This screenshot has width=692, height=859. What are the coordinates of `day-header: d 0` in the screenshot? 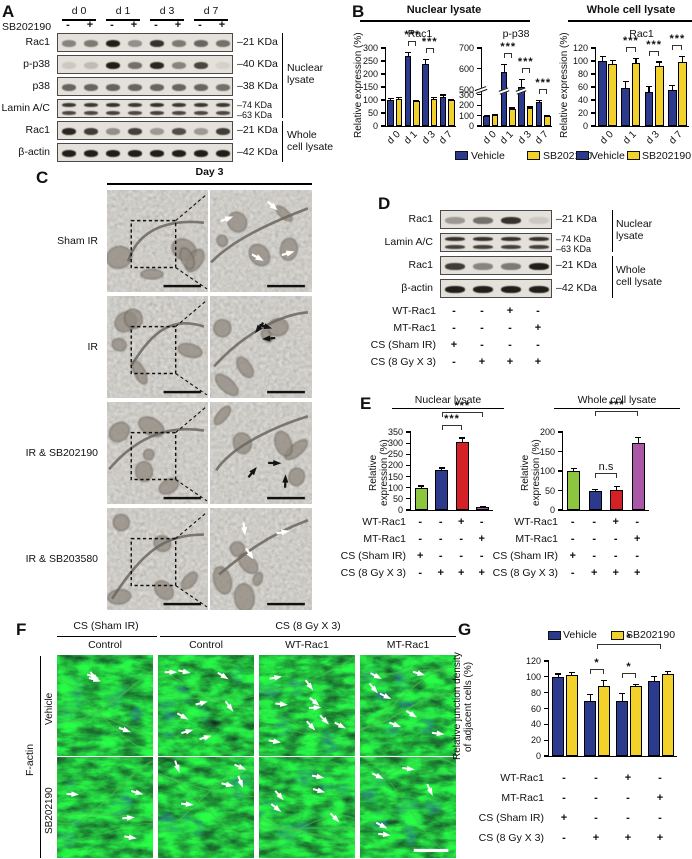 It's located at (79, 11).